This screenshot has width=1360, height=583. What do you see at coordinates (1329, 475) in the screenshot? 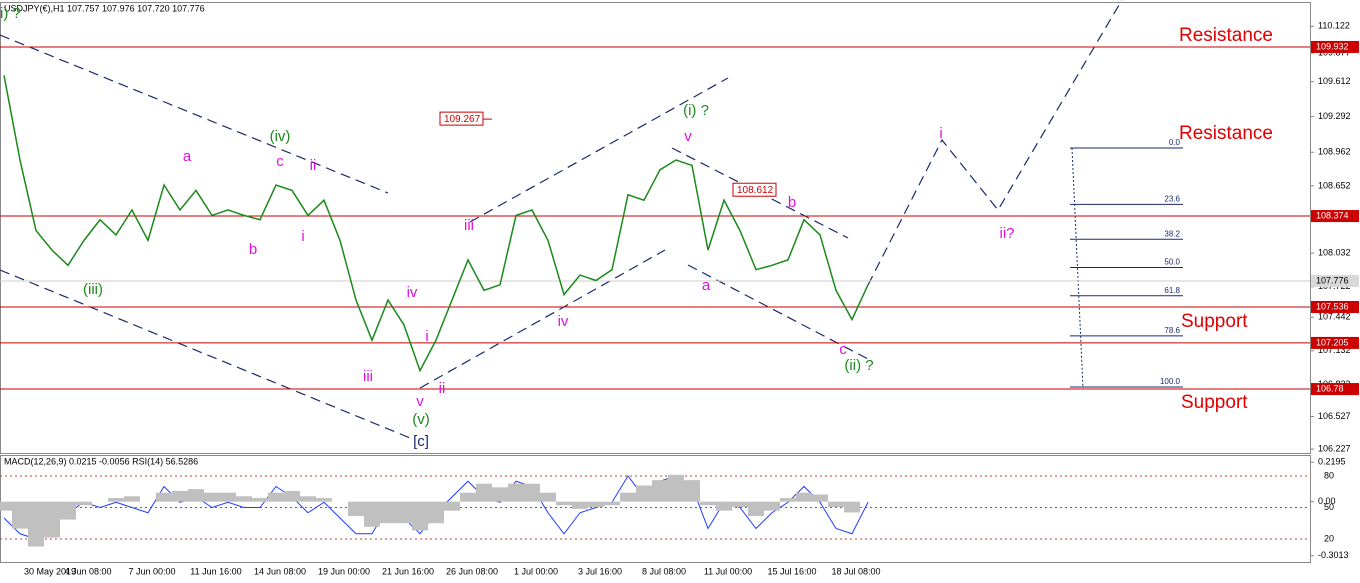
I see `y-tick-label: 80` at bounding box center [1329, 475].